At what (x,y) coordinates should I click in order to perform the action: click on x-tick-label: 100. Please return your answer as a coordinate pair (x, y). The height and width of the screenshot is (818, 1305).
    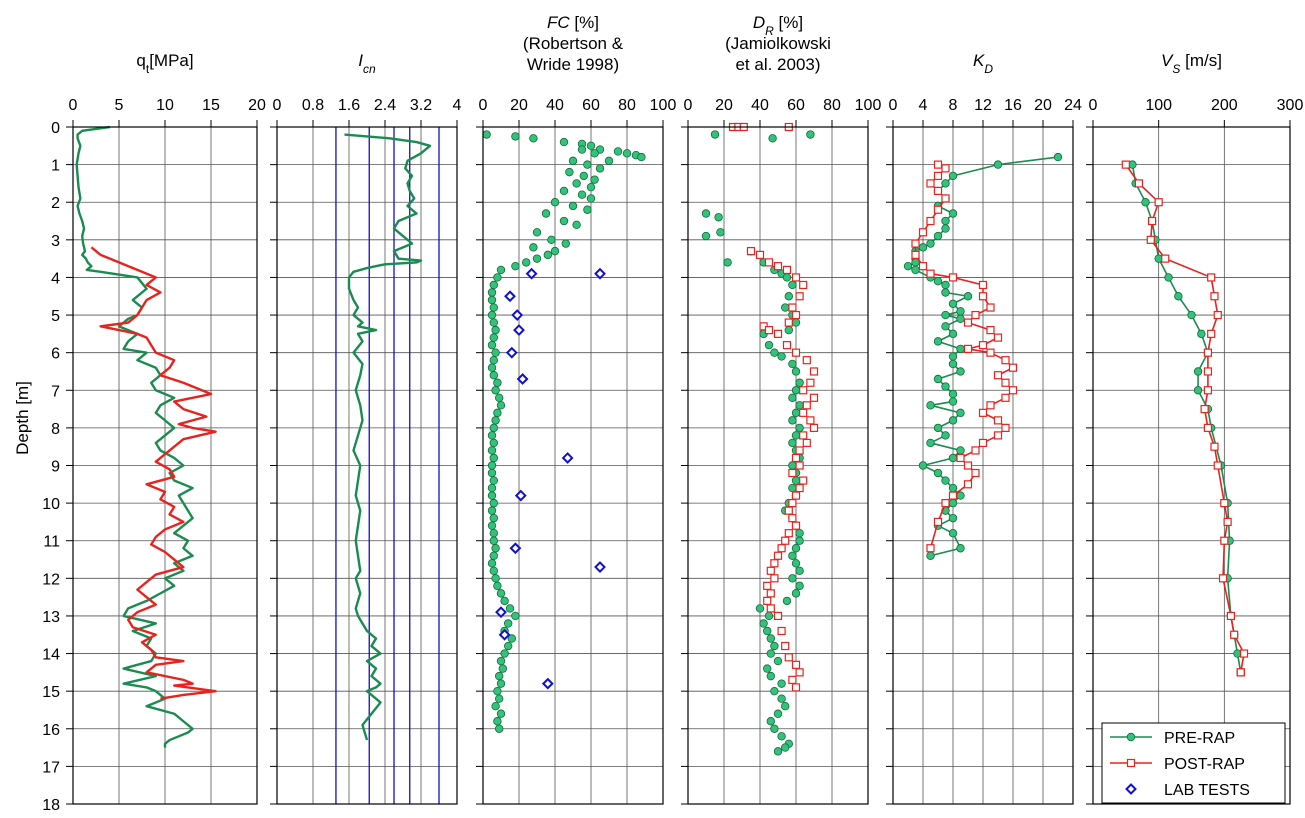
    Looking at the image, I should click on (663, 105).